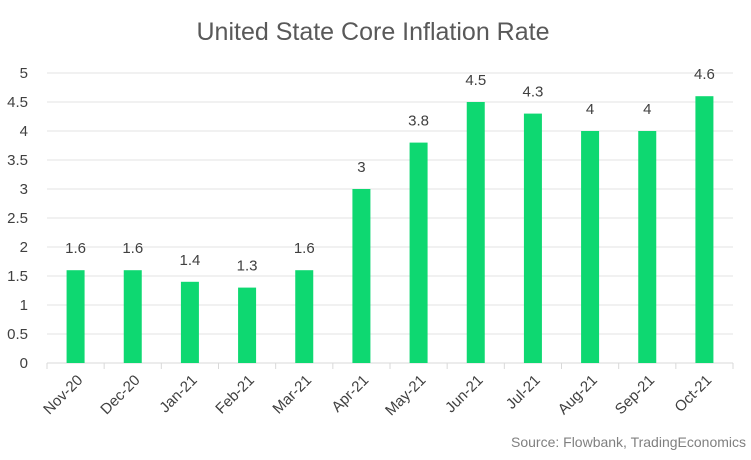  I want to click on x-tick-label: Feb-21, so click(235, 395).